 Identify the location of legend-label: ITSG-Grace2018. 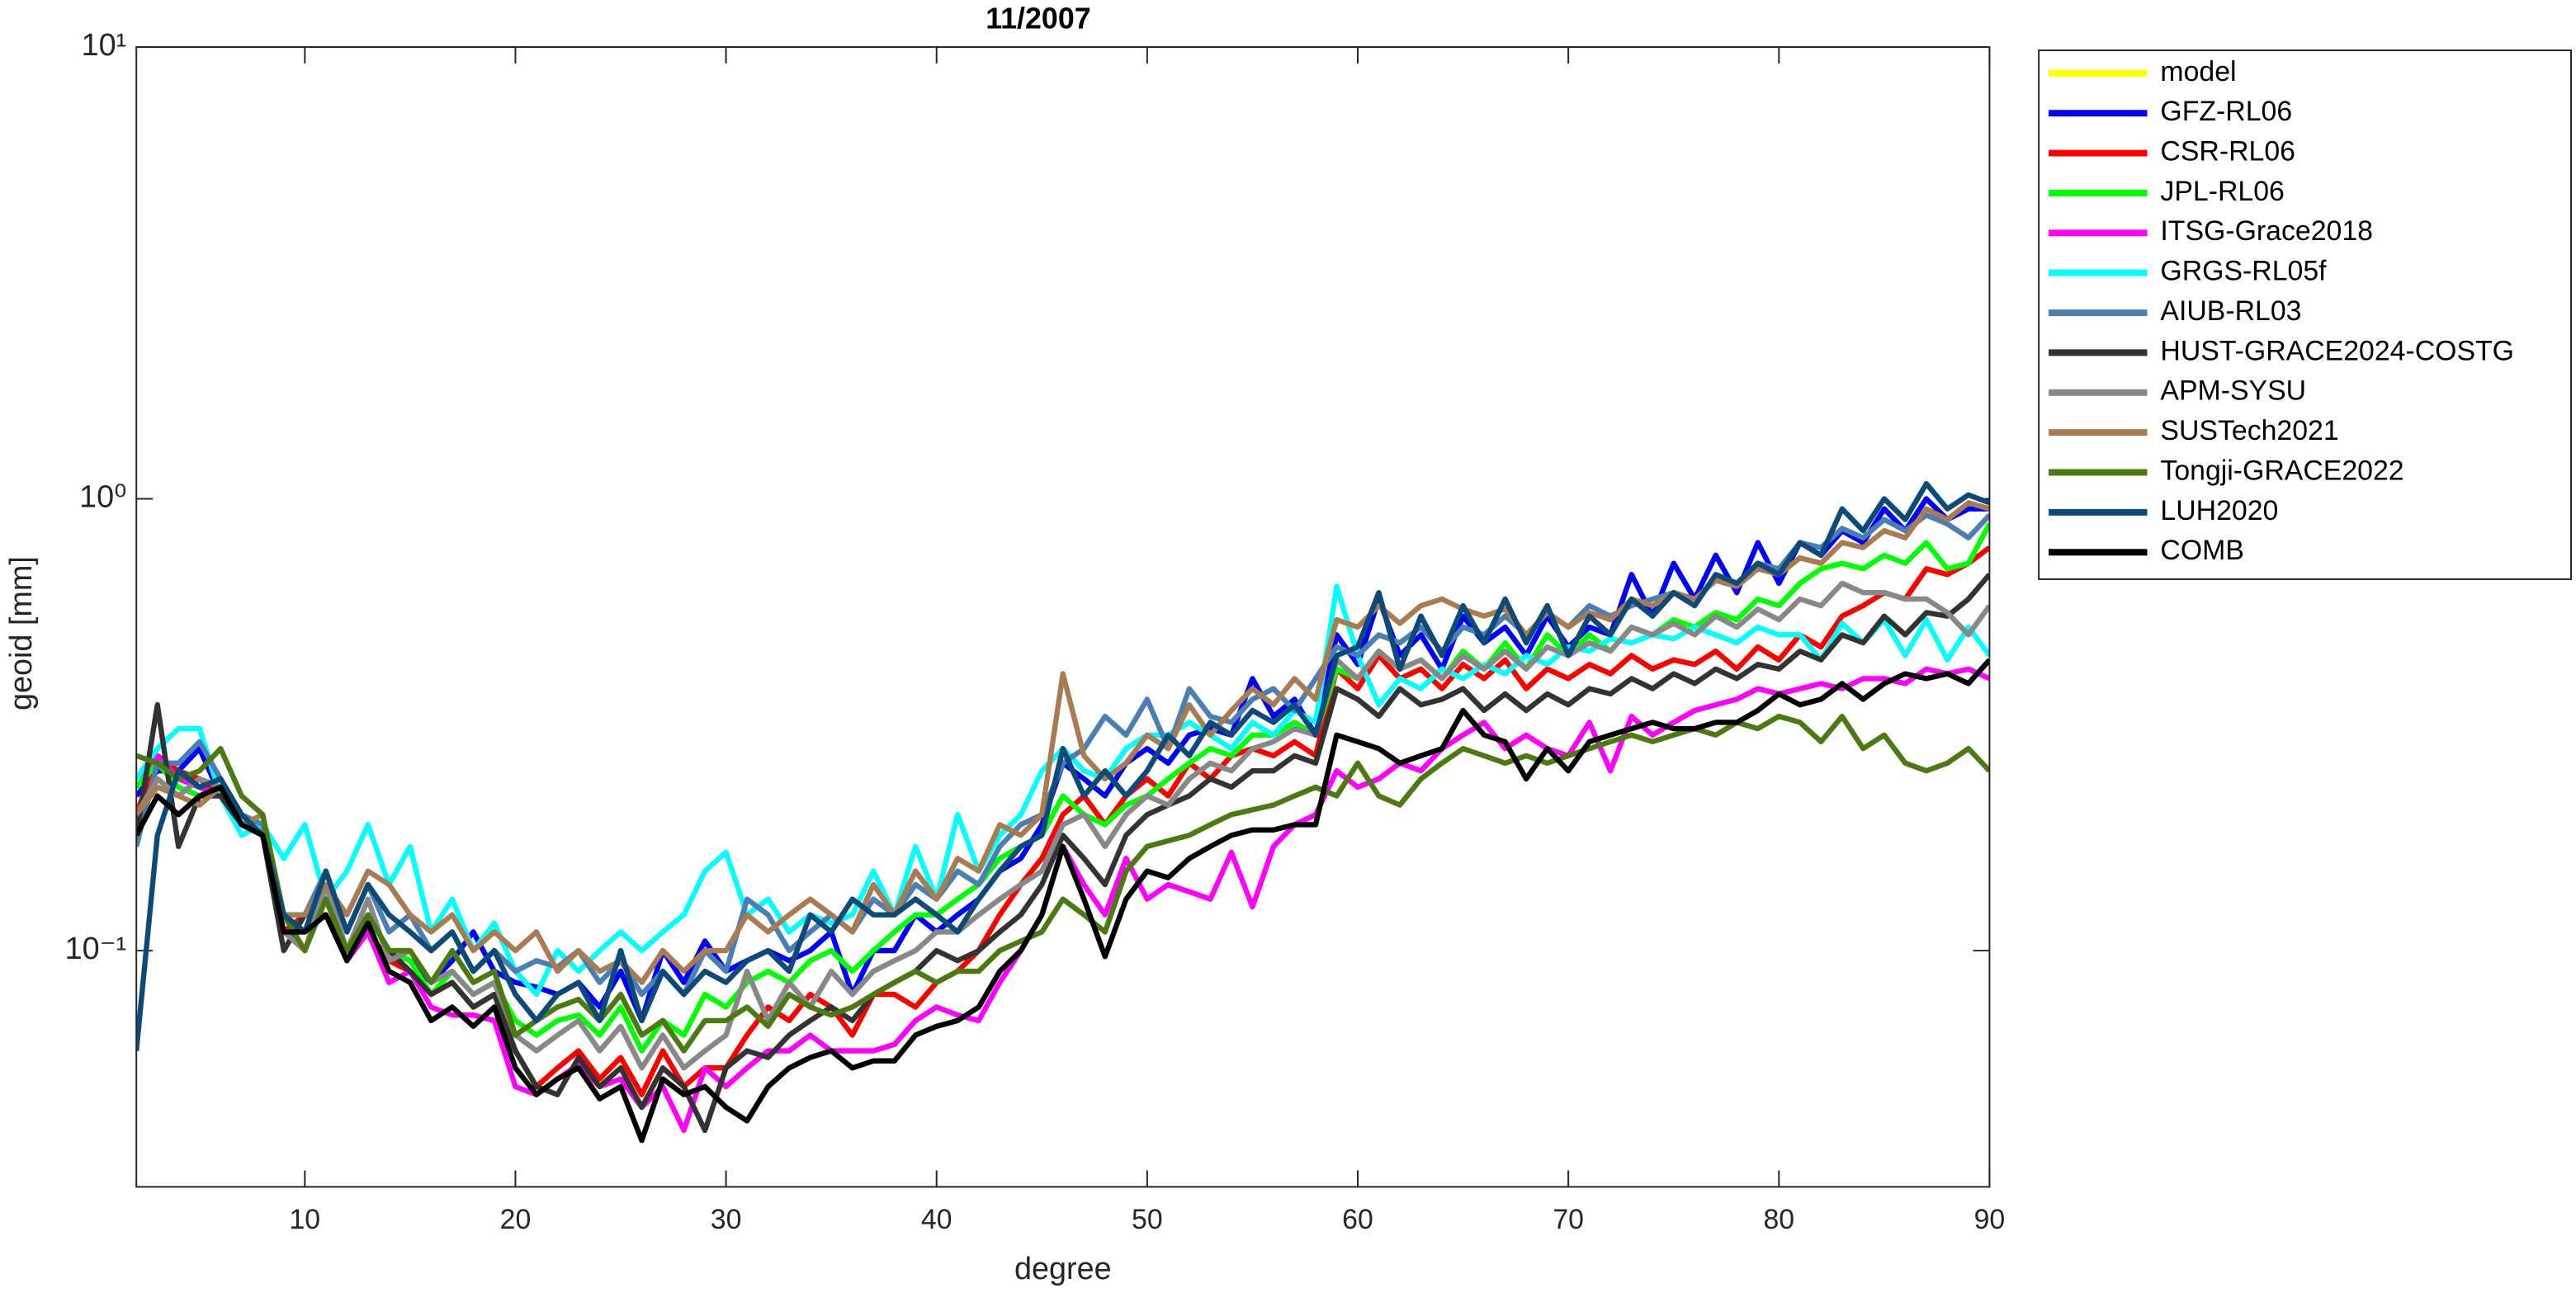
(2266, 231).